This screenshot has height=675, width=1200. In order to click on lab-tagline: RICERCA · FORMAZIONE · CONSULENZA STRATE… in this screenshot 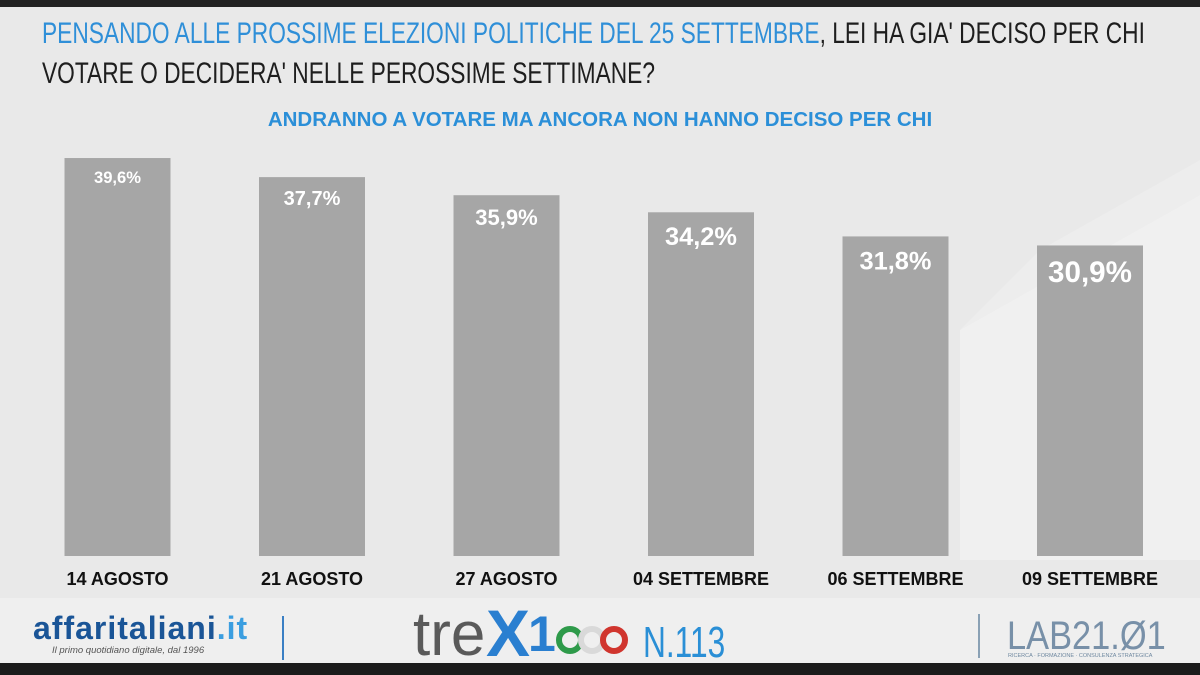, I will do `click(1080, 656)`.